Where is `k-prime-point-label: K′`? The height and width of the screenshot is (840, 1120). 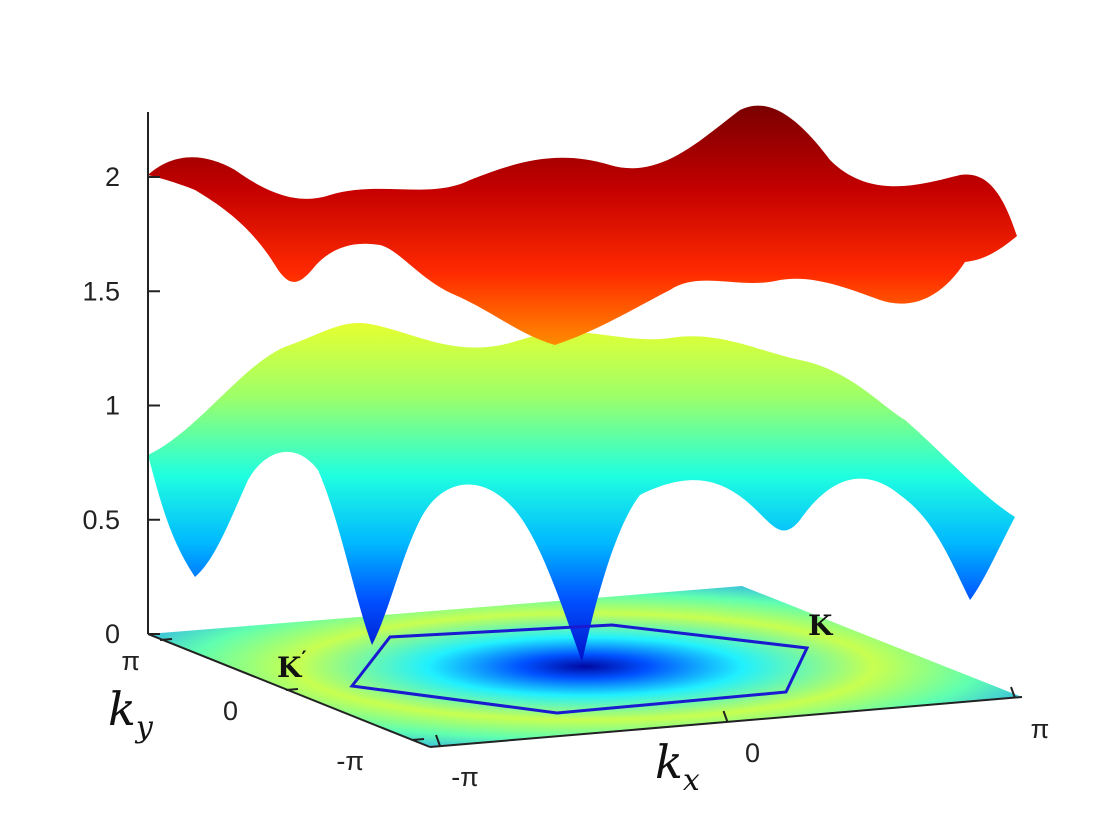 k-prime-point-label: K′ is located at coordinates (292, 665).